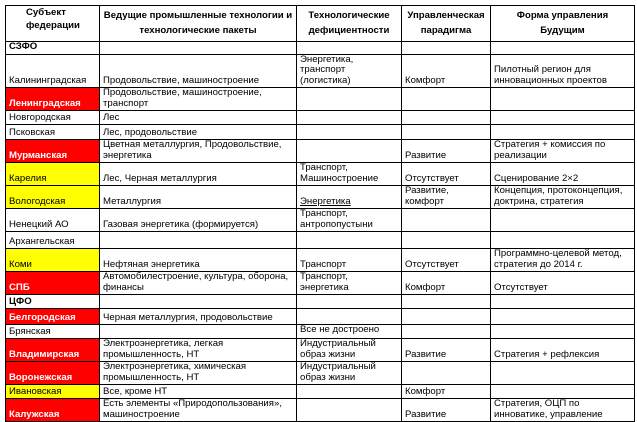 This screenshot has height=422, width=637. I want to click on cell-technologies: Все, кроме НТ, so click(198, 391).